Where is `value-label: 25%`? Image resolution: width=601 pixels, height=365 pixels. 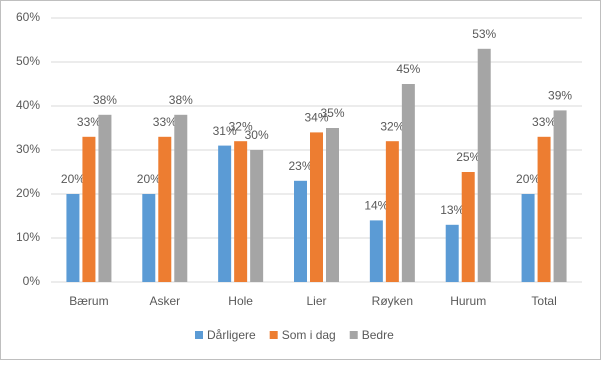
value-label: 25% is located at coordinates (468, 157).